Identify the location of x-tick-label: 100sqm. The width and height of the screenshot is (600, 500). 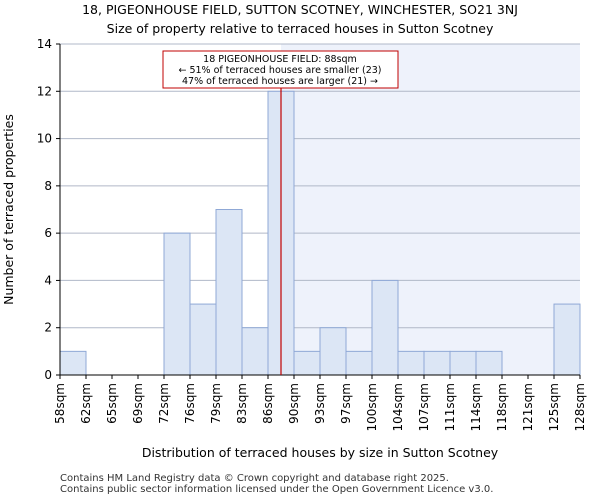
(372, 407).